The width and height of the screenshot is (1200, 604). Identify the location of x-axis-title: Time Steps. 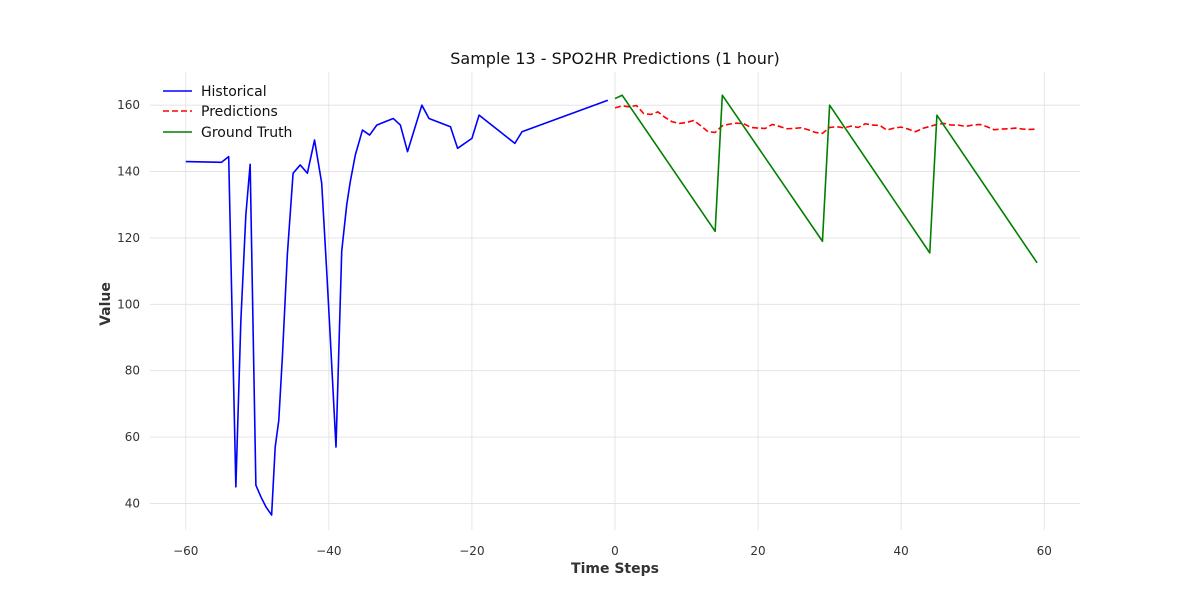
(615, 569).